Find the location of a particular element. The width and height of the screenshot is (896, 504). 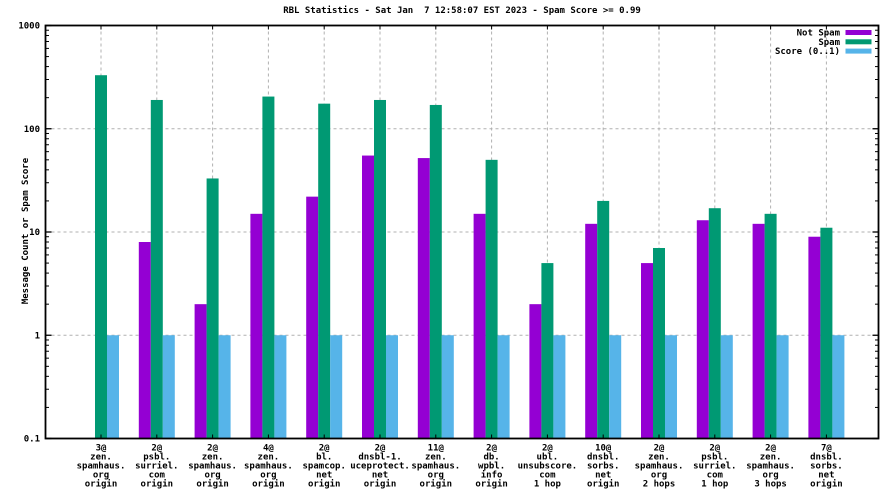

y-axis-label: Message Count or Spam Score is located at coordinates (26, 231).